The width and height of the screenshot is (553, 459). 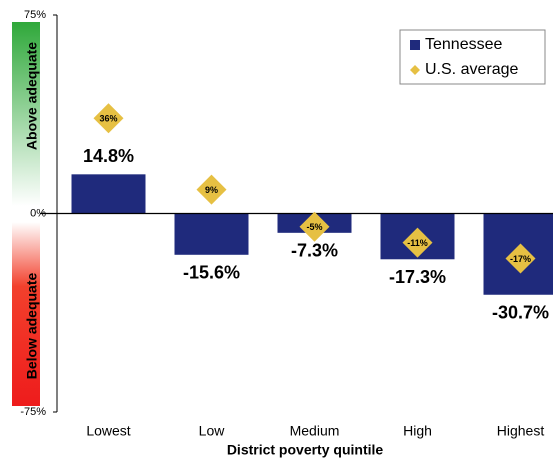 I want to click on bar-value-label: -30.7%, so click(x=520, y=313).